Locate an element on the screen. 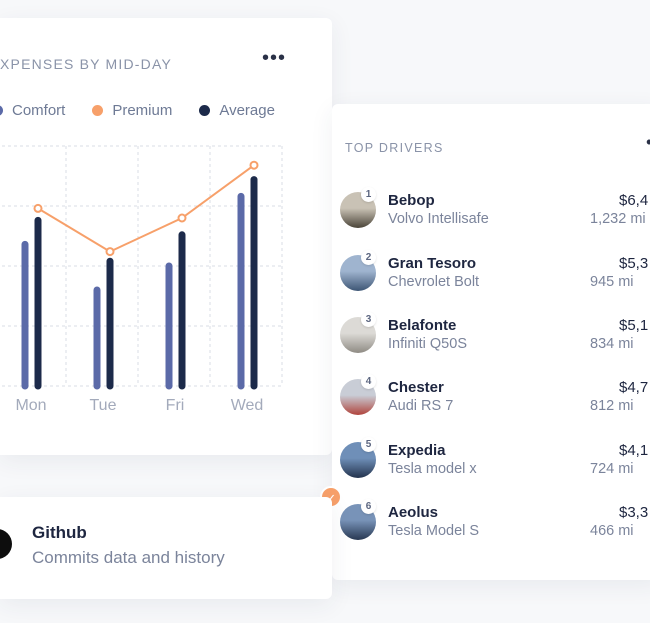  chart-more-menu-icon: ••• is located at coordinates (274, 58).